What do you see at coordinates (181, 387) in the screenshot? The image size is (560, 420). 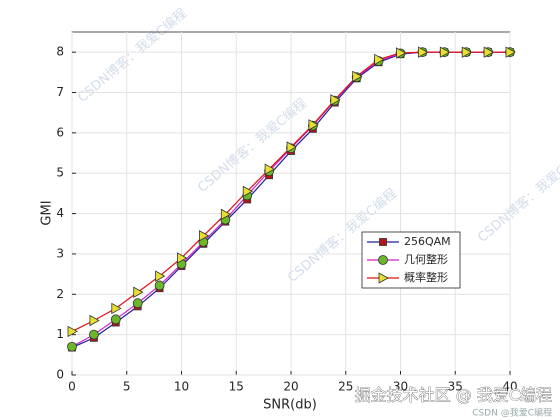 I see `x-tick-label: 10` at bounding box center [181, 387].